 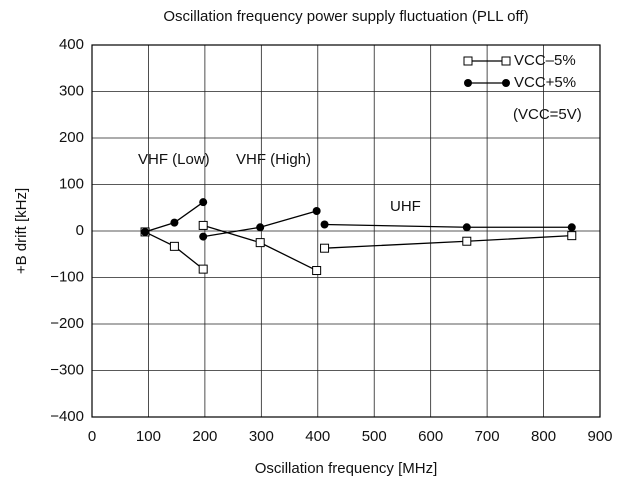 What do you see at coordinates (71, 90) in the screenshot?
I see `y-tick-label: 300` at bounding box center [71, 90].